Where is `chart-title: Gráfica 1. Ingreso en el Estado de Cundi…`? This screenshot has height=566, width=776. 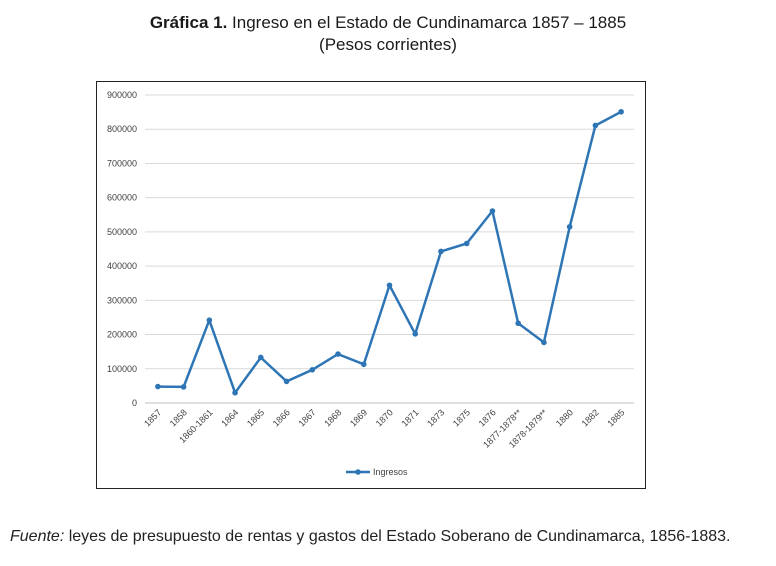
chart-title: Gráfica 1. Ingreso en el Estado de Cundi… is located at coordinates (388, 23).